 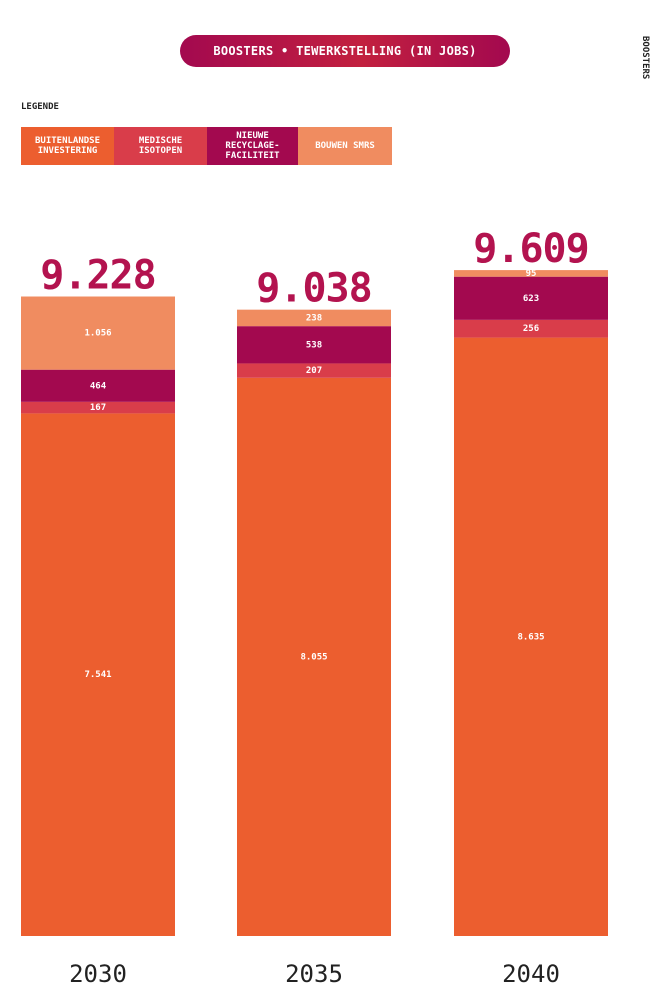 I want to click on x-tick-label: 2040, so click(x=531, y=974).